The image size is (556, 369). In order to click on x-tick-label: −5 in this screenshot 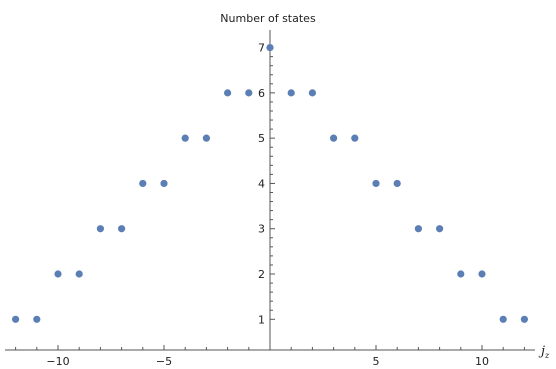, I will do `click(164, 361)`.